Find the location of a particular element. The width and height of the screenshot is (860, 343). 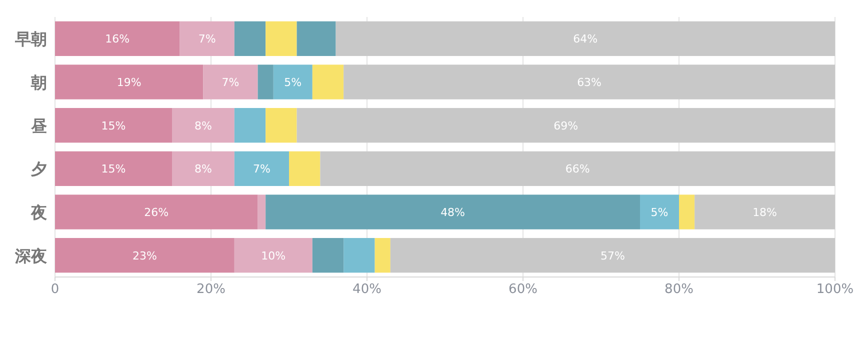

x-tick-label: 80% is located at coordinates (679, 289).